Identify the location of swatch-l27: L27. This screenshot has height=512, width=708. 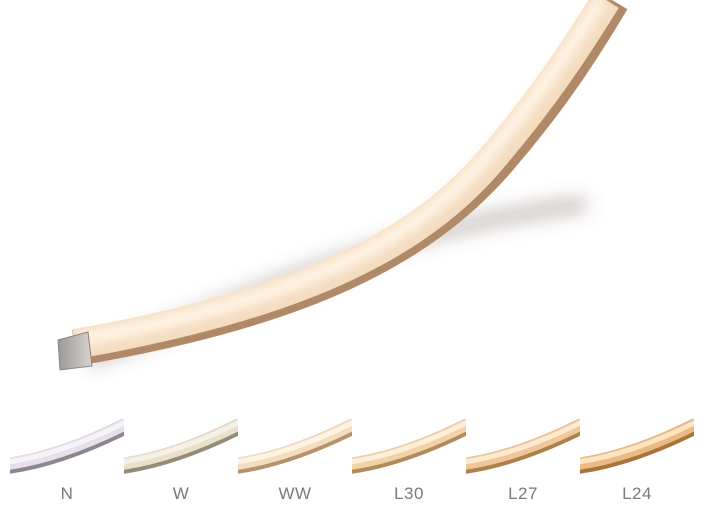
(523, 461).